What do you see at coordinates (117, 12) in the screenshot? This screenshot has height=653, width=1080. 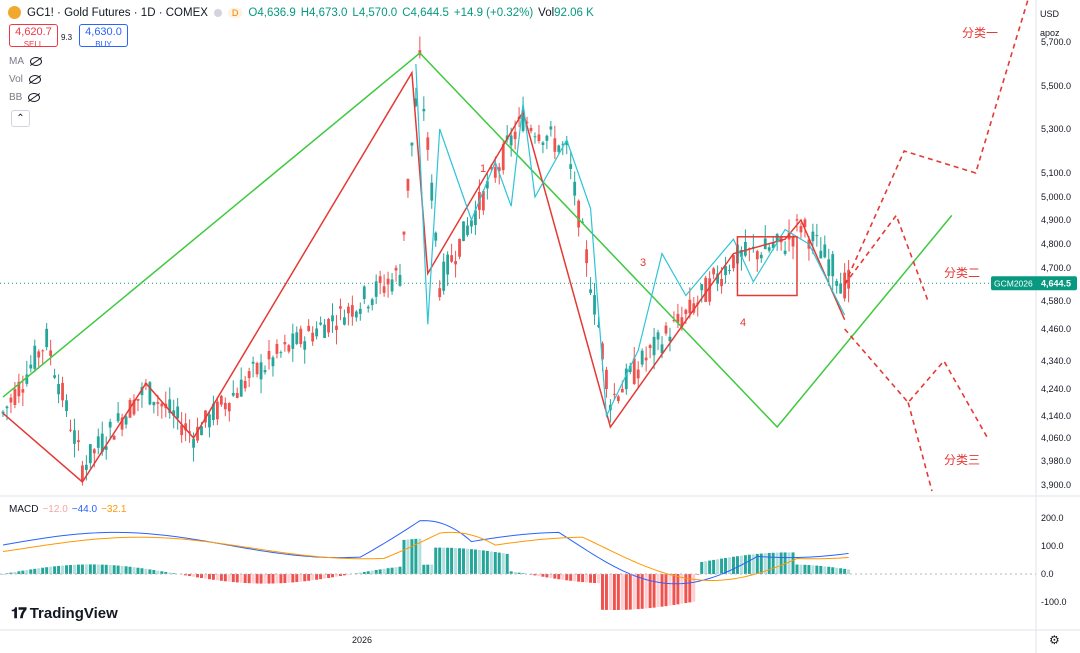 I see `symbol-title: GC1! · Gold Futures · 1D · COMEX` at bounding box center [117, 12].